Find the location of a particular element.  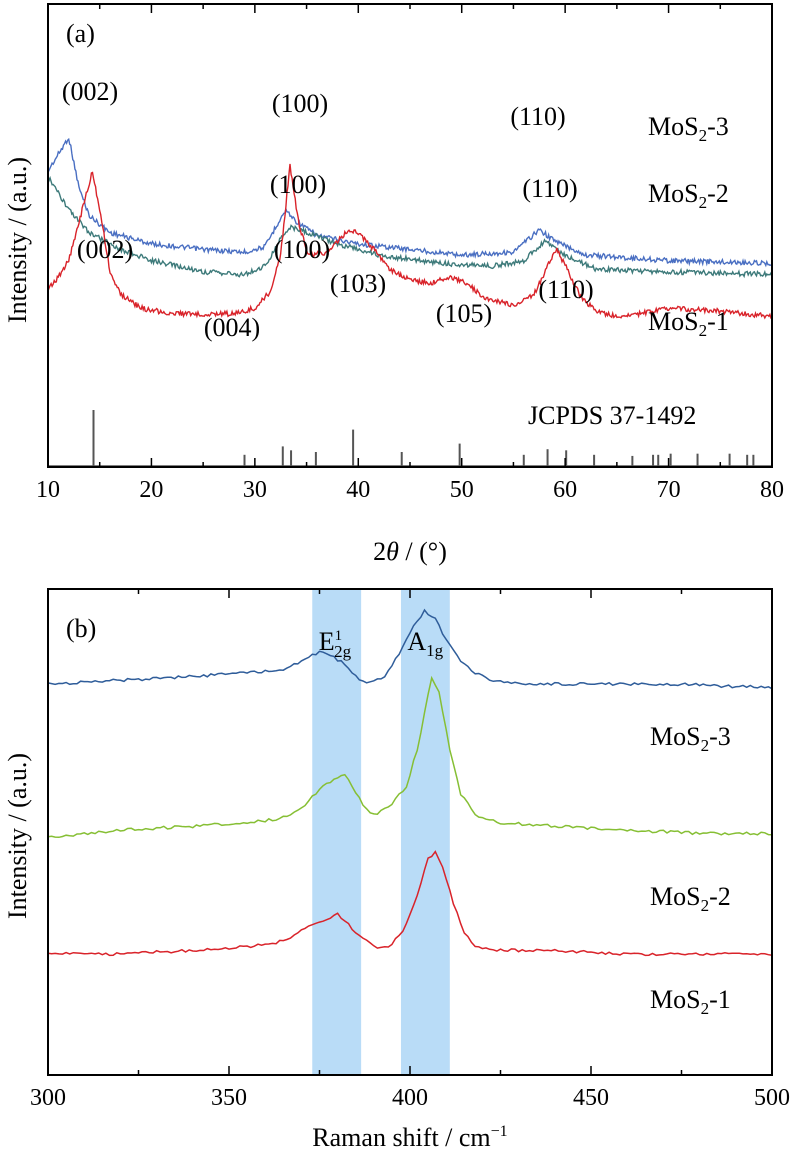

raman-series-label: MoS2-3 is located at coordinates (690, 738).